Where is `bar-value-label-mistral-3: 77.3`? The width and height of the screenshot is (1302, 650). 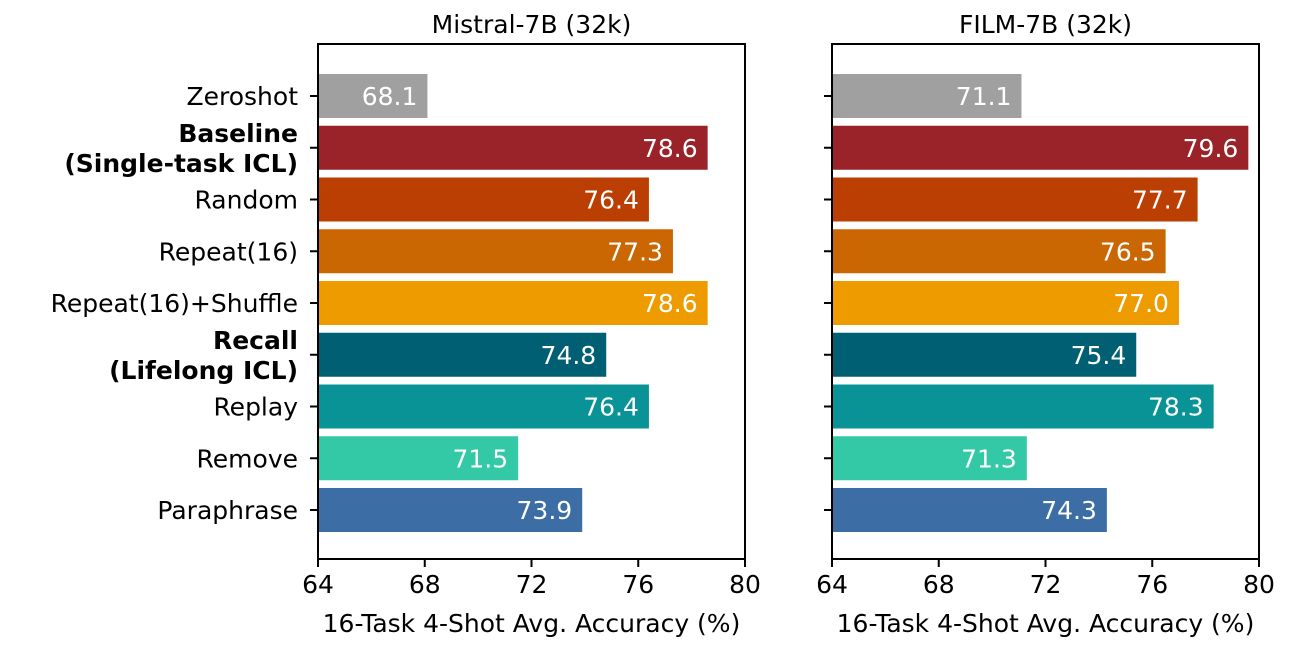
bar-value-label-mistral-3: 77.3 is located at coordinates (635, 251).